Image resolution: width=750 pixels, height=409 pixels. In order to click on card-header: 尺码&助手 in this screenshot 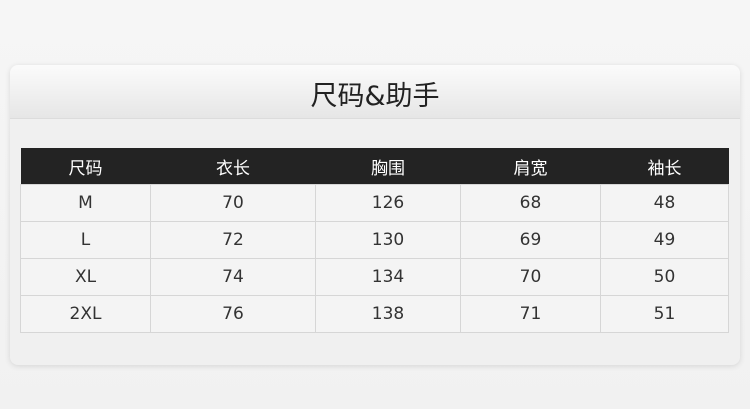, I will do `click(375, 92)`.